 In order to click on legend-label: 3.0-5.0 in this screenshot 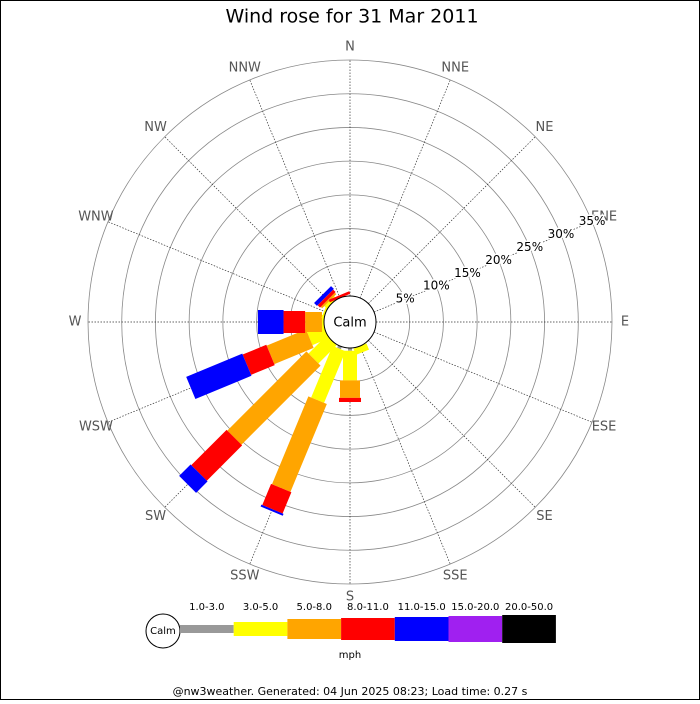, I will do `click(260, 607)`.